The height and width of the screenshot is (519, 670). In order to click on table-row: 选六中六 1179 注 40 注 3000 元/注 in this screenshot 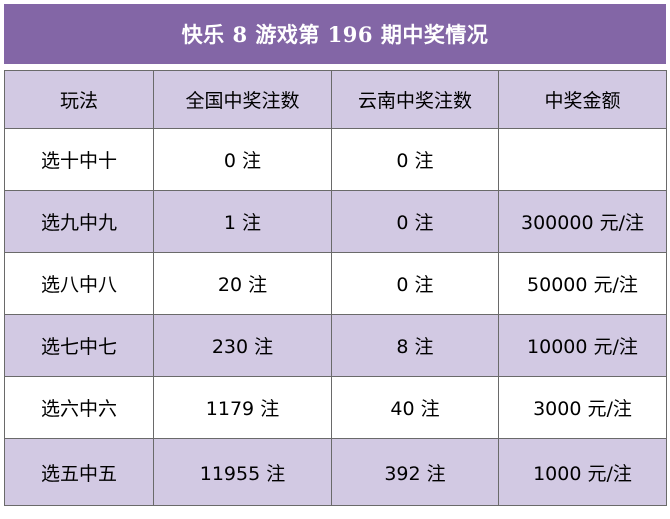, I will do `click(335, 407)`.